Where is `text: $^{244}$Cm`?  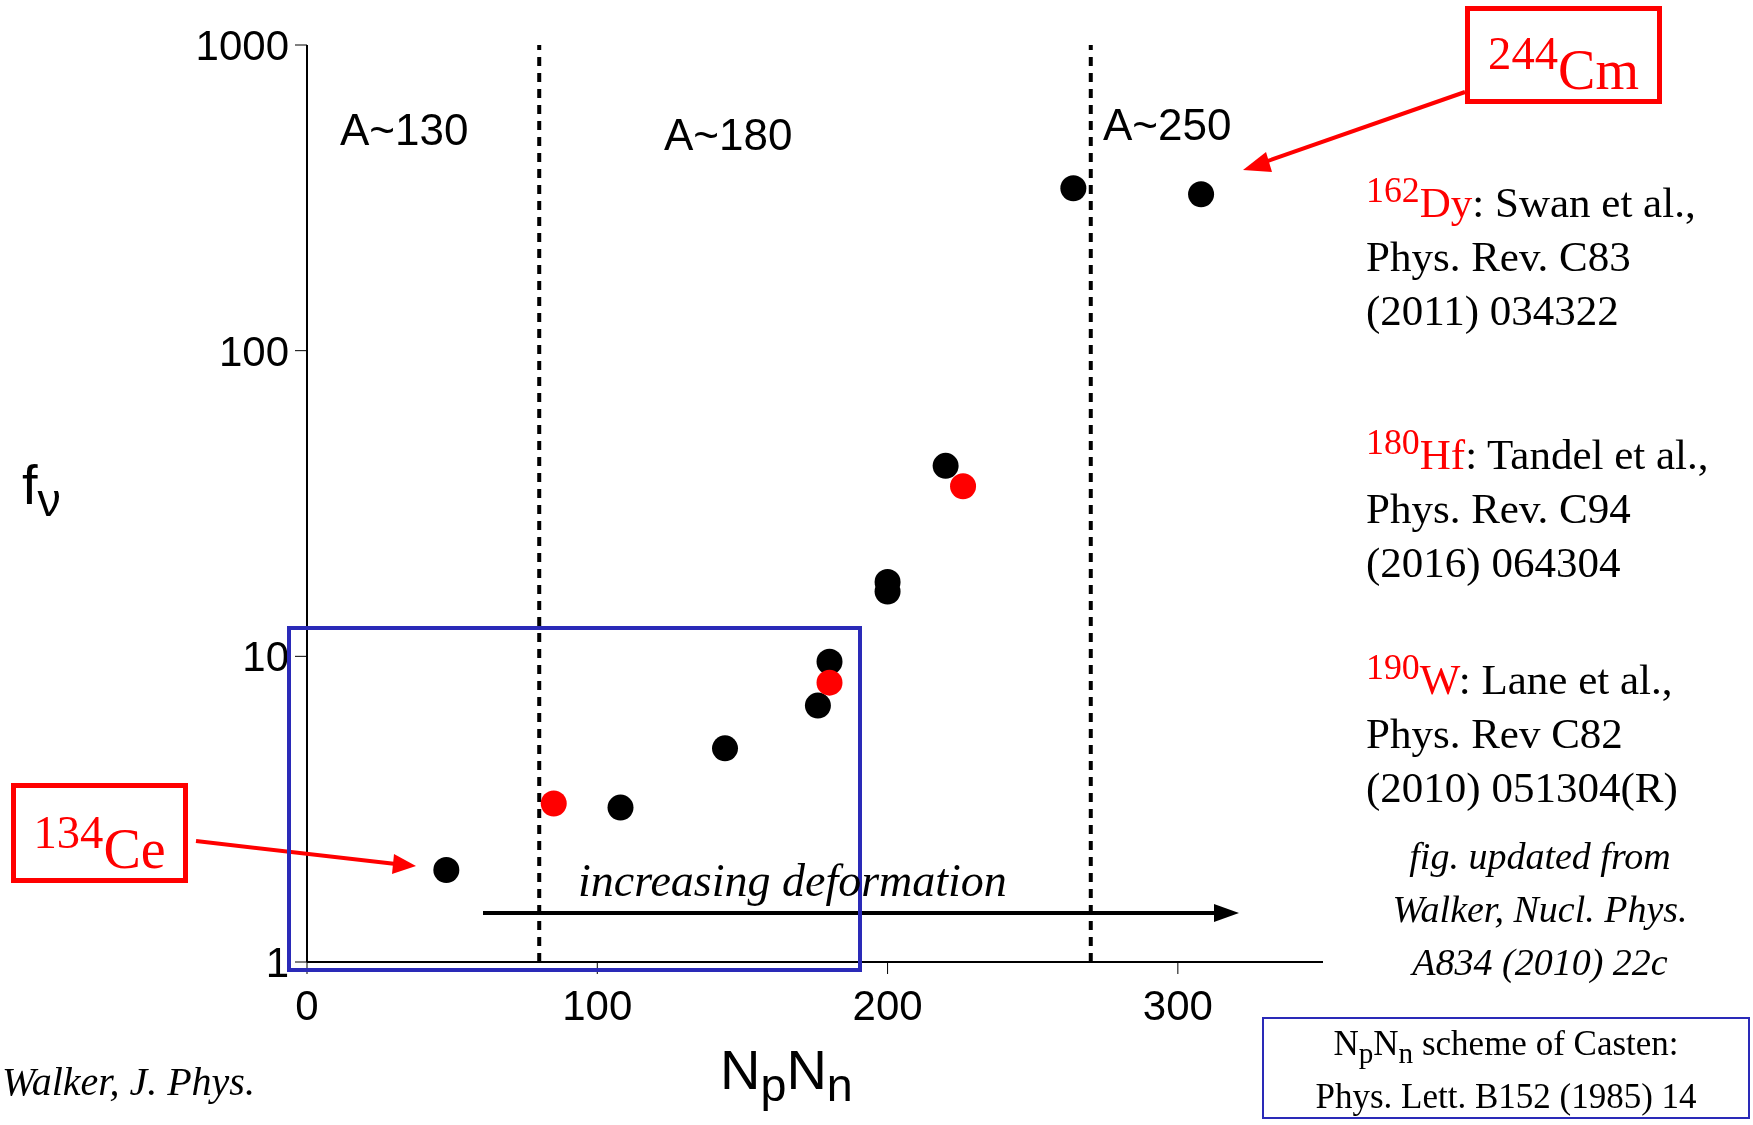 text: $^{244}$Cm is located at coordinates (1563, 64).